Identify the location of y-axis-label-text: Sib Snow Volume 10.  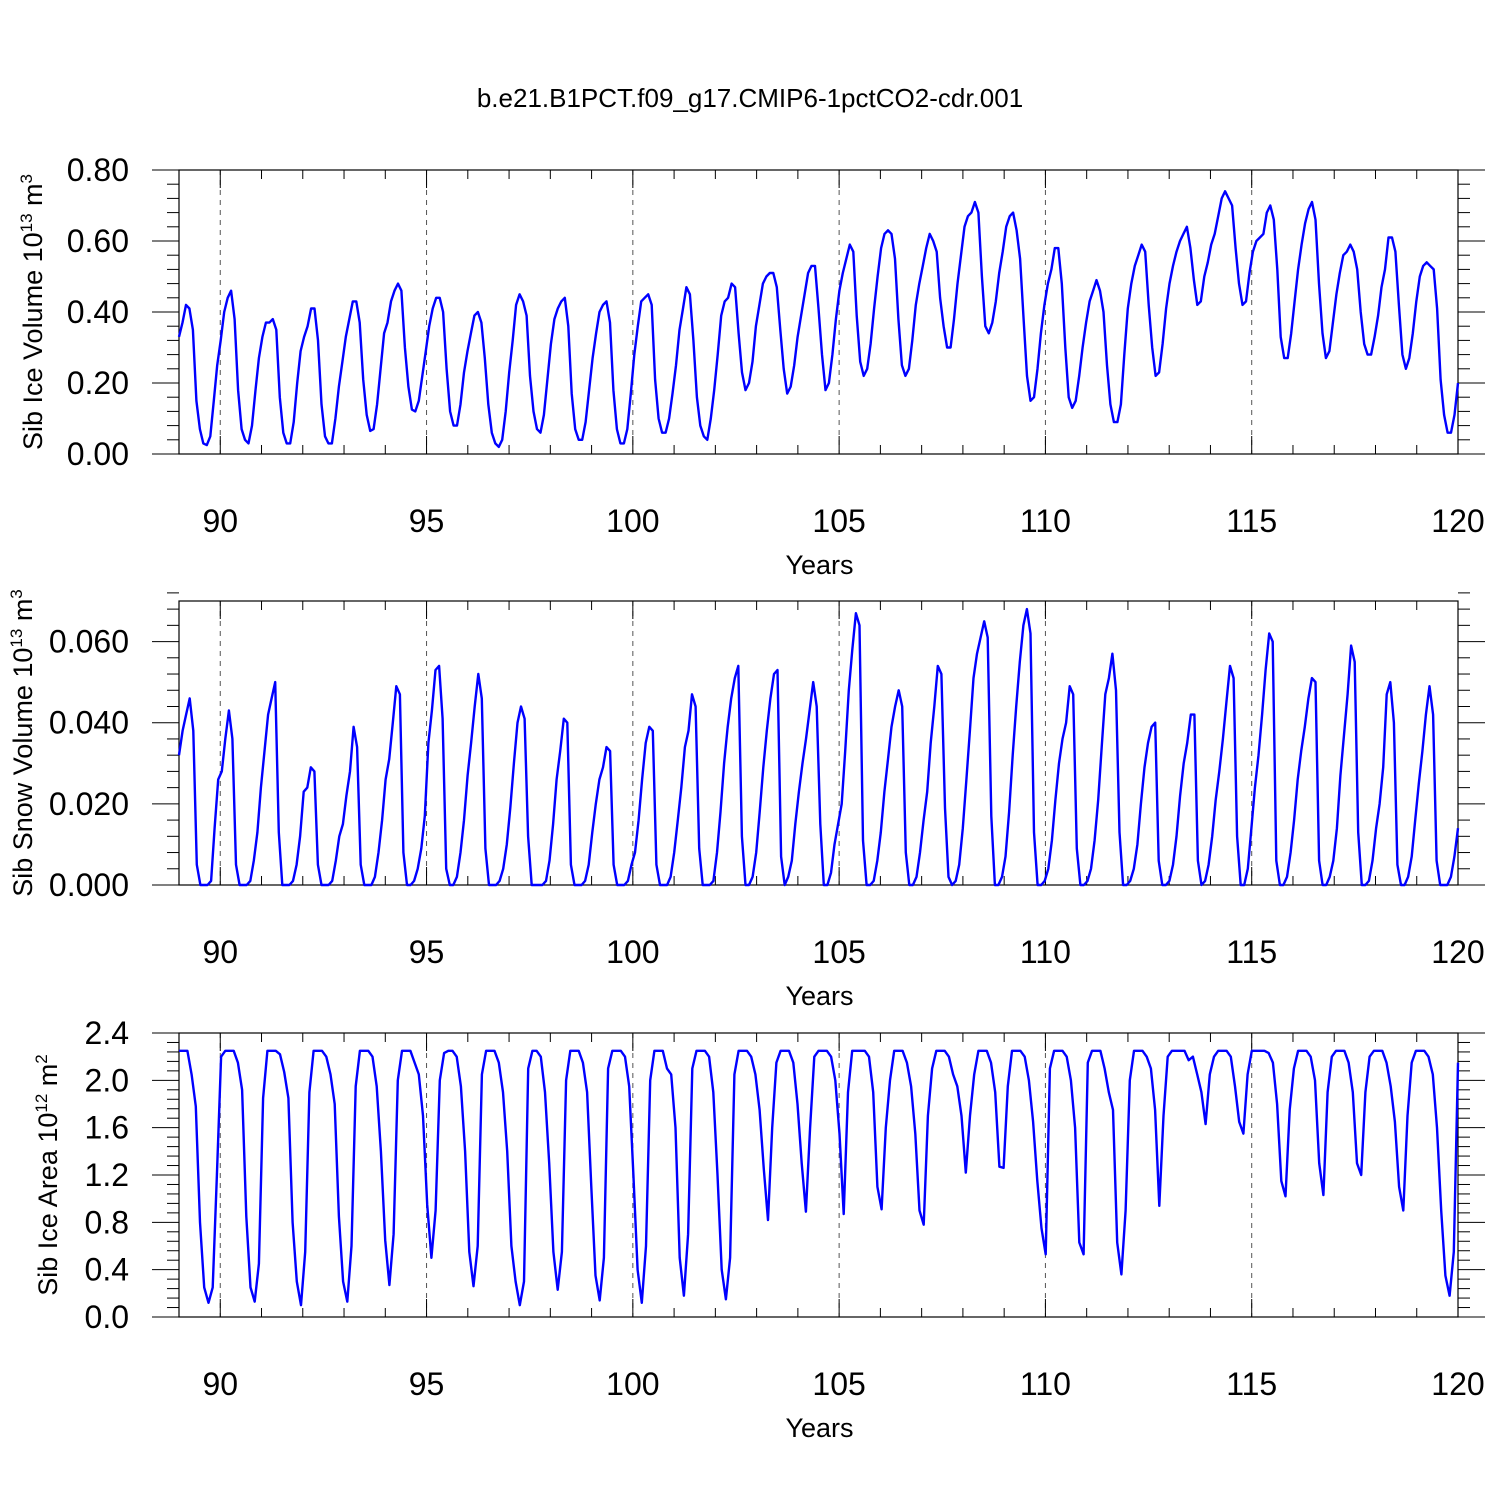
(23, 772).